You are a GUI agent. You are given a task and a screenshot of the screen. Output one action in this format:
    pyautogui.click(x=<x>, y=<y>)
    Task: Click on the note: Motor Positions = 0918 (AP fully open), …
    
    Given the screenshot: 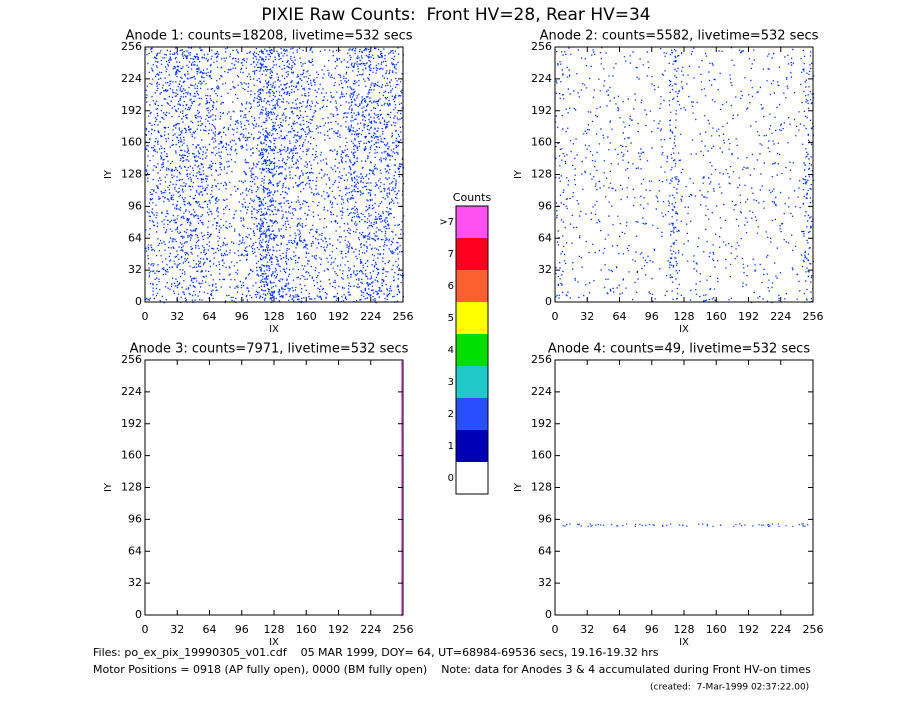 What is the action you would take?
    pyautogui.click(x=452, y=669)
    